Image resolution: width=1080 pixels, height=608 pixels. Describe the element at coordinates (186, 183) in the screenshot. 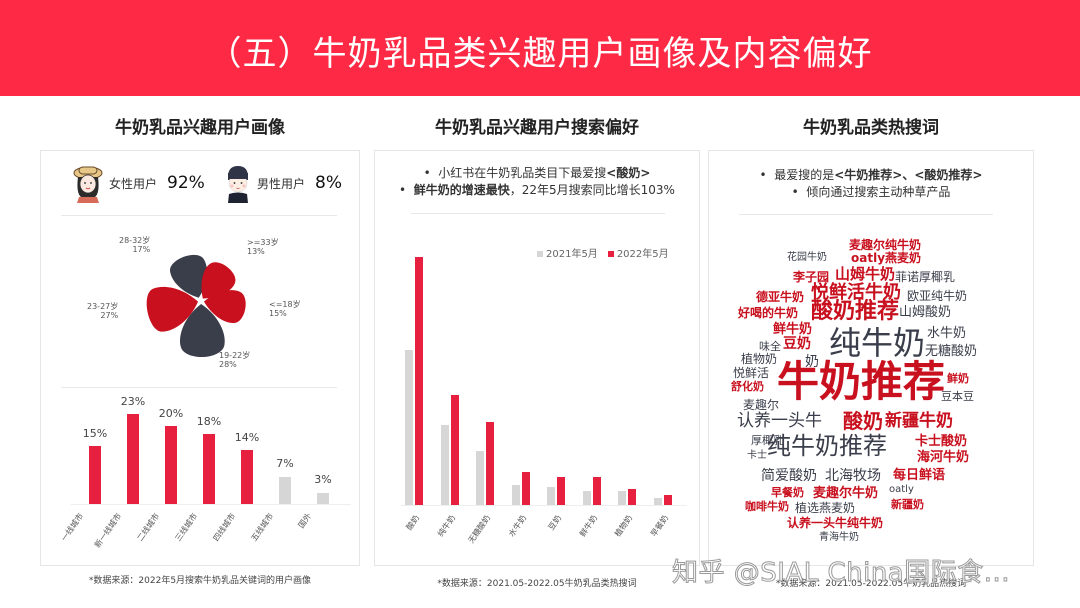

I see `female-value: 92%` at that location.